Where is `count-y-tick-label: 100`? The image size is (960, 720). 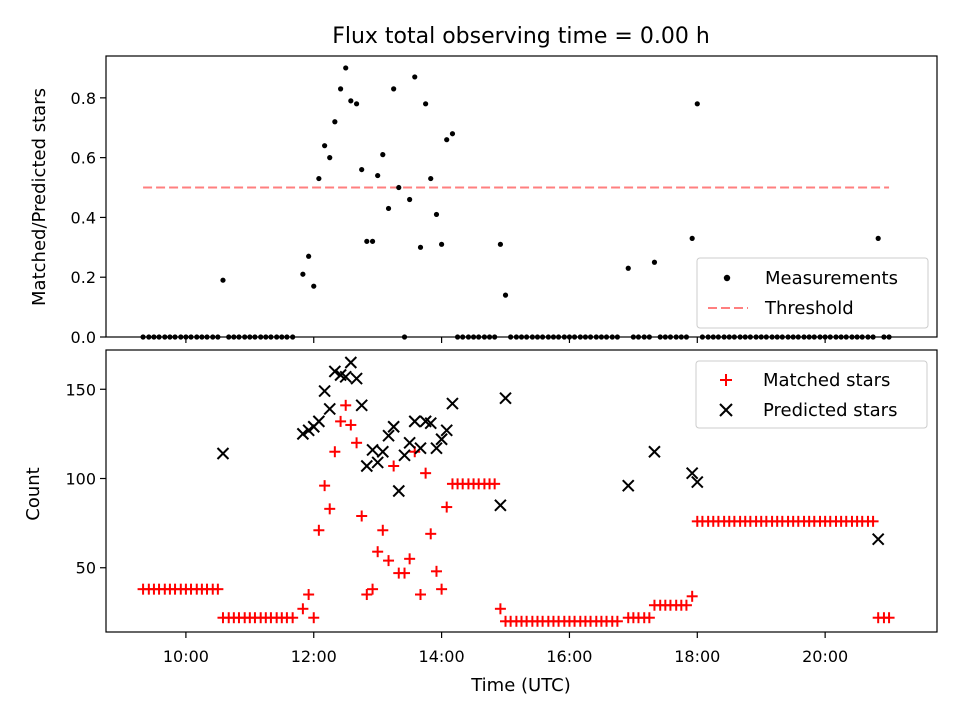 count-y-tick-label: 100 is located at coordinates (80, 479).